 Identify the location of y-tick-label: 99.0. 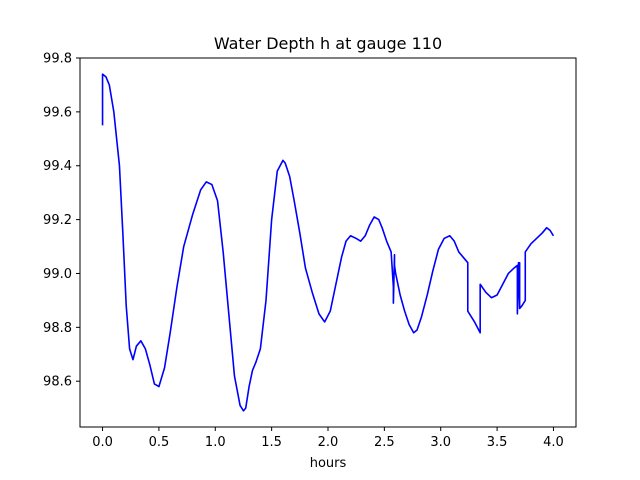
(57, 274).